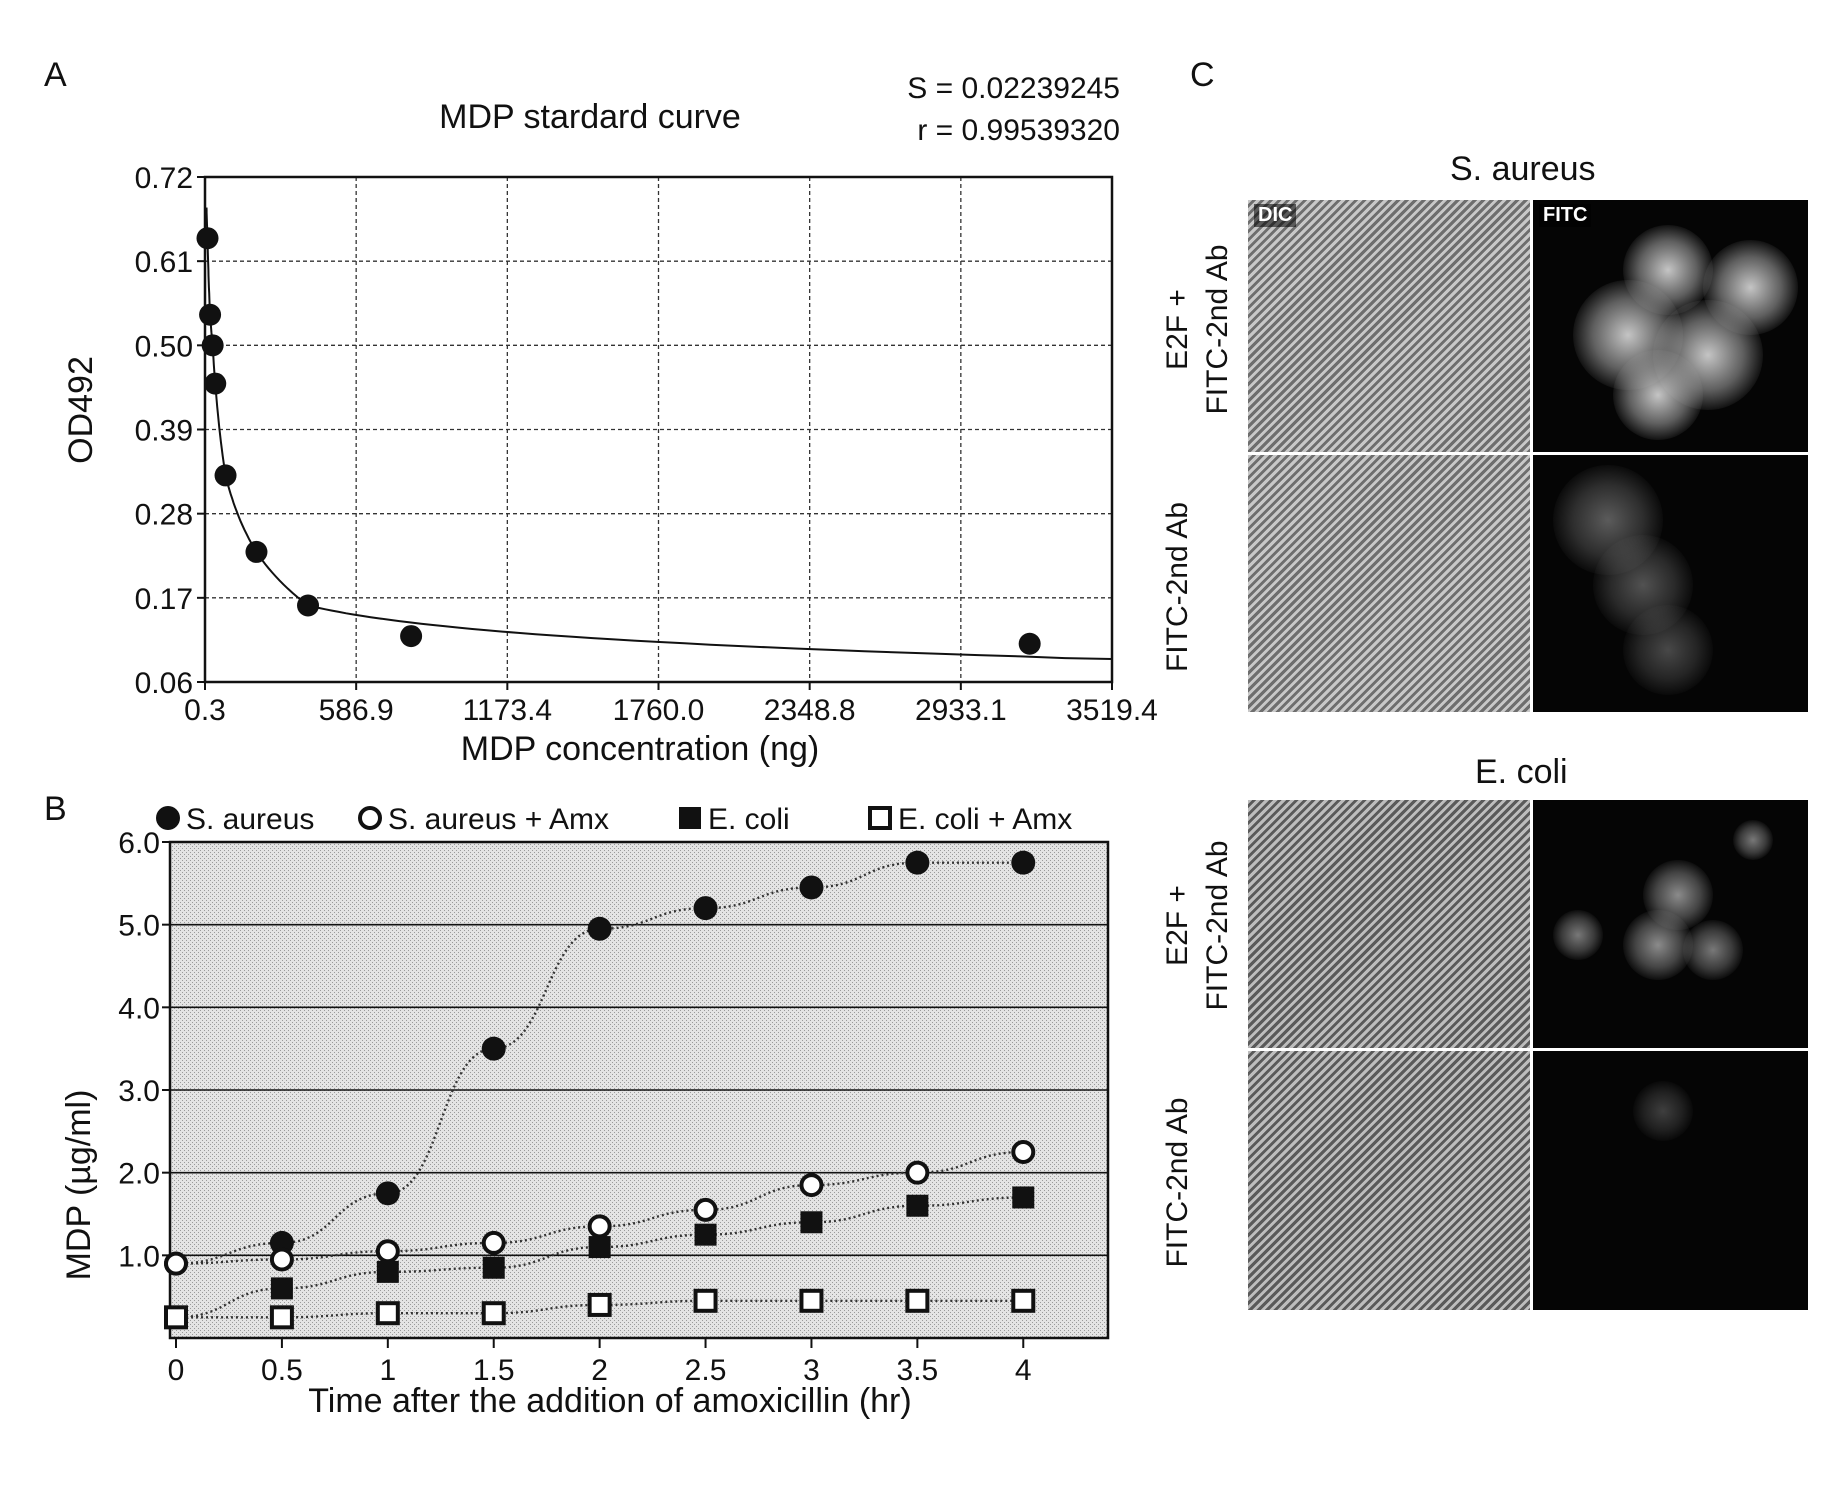 The image size is (1842, 1508). What do you see at coordinates (176, 1370) in the screenshot?
I see `x-tick-label: 0` at bounding box center [176, 1370].